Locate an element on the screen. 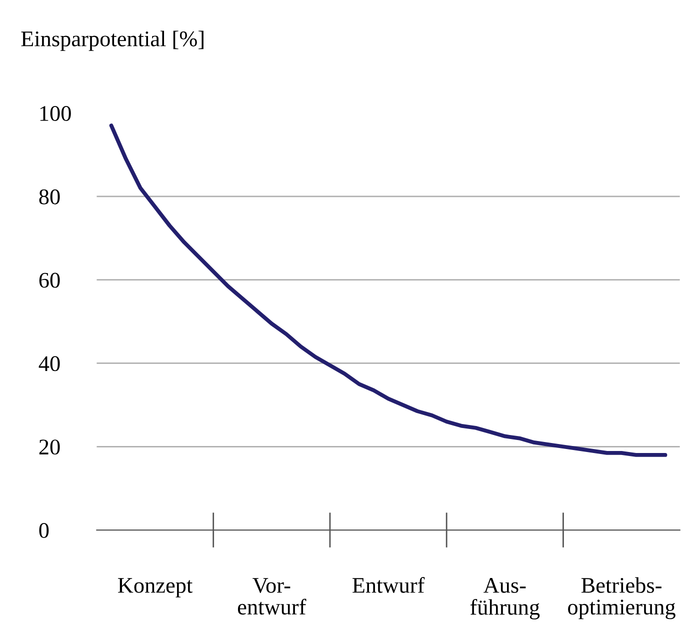 This screenshot has width=686, height=628. x-tick-label: Konzept is located at coordinates (155, 588).